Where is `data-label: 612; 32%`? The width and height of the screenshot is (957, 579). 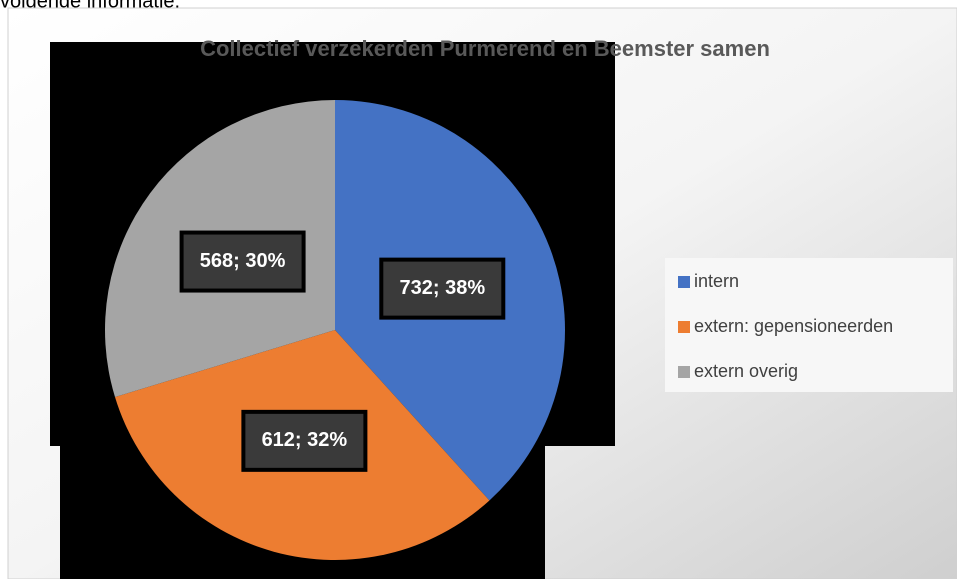 data-label: 612; 32% is located at coordinates (305, 440).